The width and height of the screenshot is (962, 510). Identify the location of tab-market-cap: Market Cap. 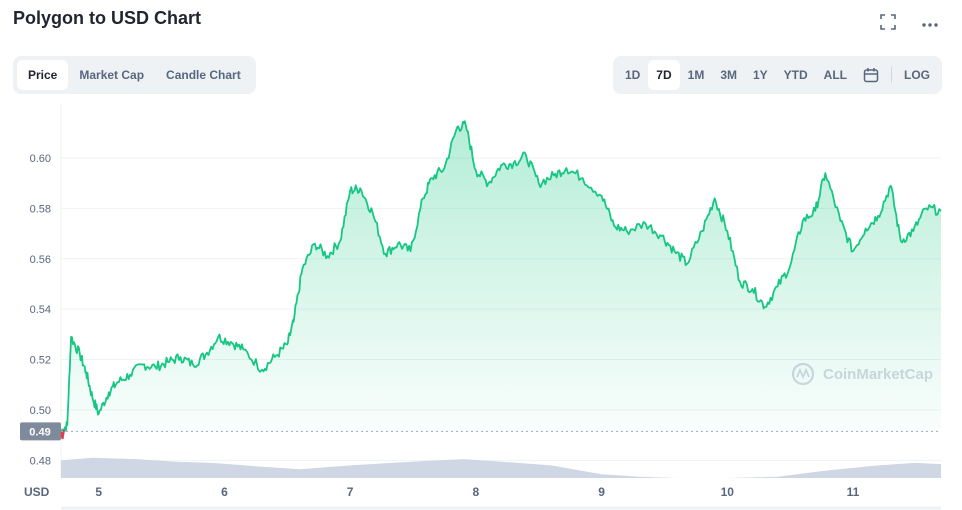
(112, 75).